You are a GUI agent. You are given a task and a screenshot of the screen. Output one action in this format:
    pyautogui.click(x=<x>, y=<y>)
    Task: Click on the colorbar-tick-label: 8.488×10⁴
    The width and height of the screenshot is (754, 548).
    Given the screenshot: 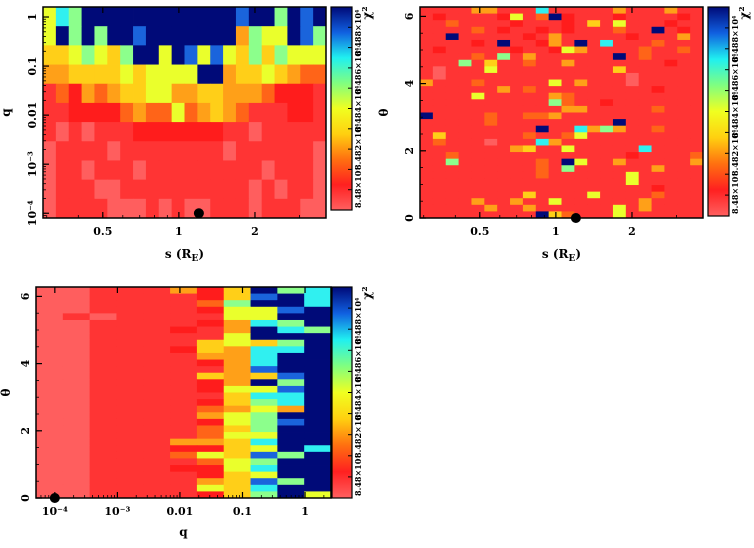 What is the action you would take?
    pyautogui.click(x=358, y=32)
    